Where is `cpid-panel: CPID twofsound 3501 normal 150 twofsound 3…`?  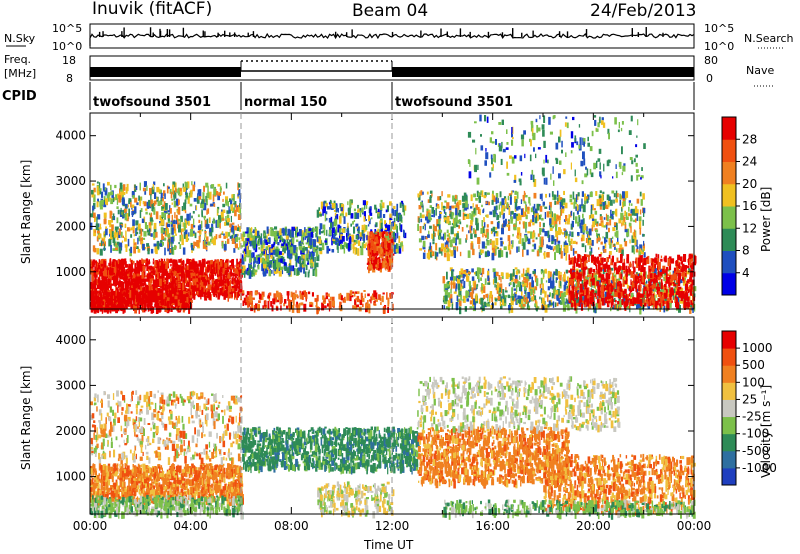
cpid-panel: CPID twofsound 3501 normal 150 twofsound 3… is located at coordinates (348, 96).